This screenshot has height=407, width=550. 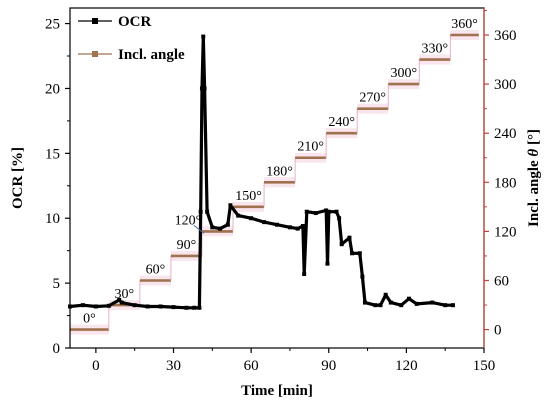 What do you see at coordinates (251, 366) in the screenshot?
I see `x-tick-label: 60` at bounding box center [251, 366].